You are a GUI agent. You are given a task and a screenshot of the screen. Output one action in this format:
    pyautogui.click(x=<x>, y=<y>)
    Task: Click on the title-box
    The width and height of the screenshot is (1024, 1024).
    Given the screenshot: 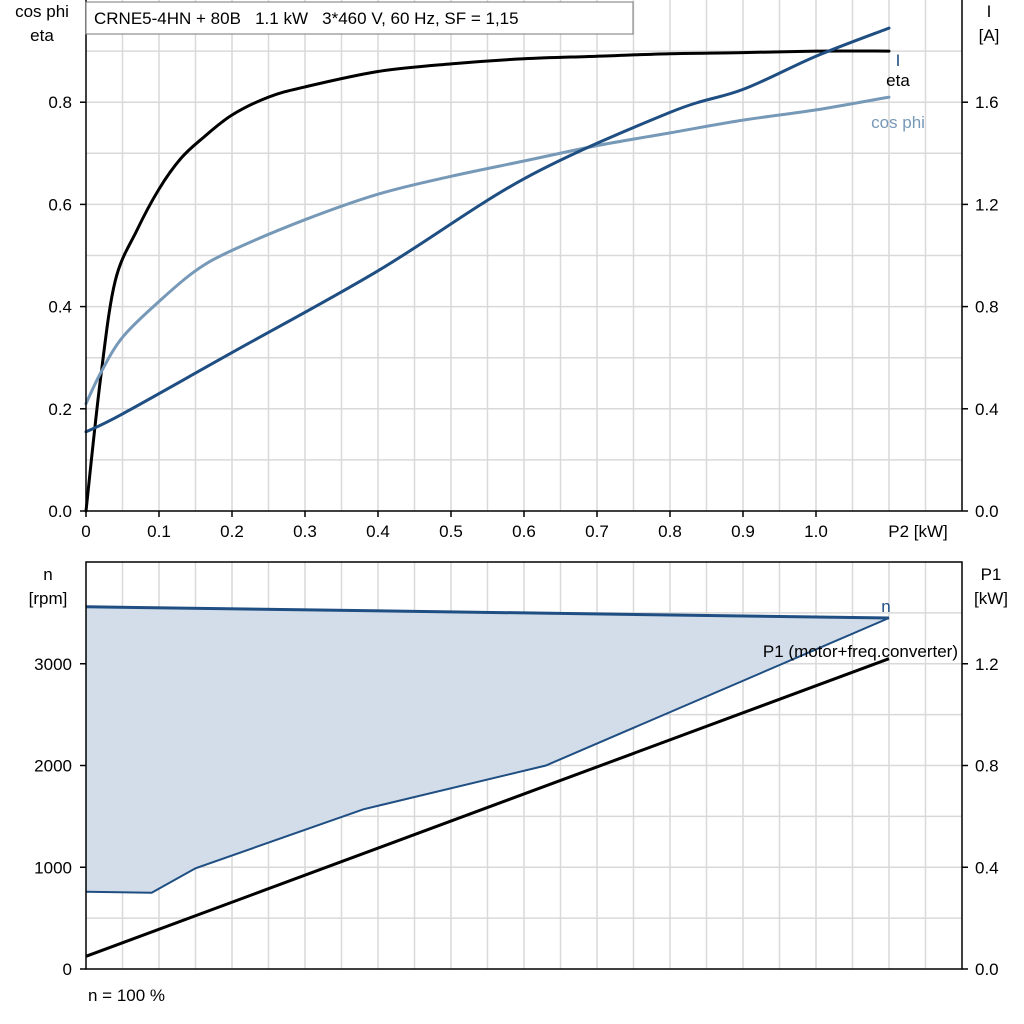 What is the action you would take?
    pyautogui.click(x=359, y=18)
    